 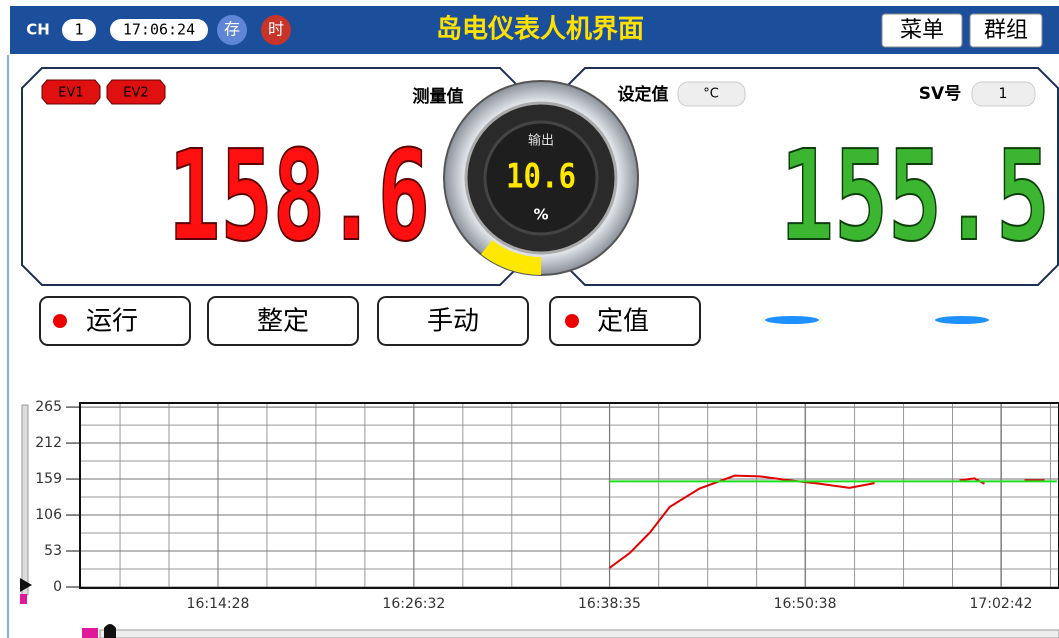 What do you see at coordinates (218, 604) in the screenshot?
I see `x-tick-label: 16:14:28` at bounding box center [218, 604].